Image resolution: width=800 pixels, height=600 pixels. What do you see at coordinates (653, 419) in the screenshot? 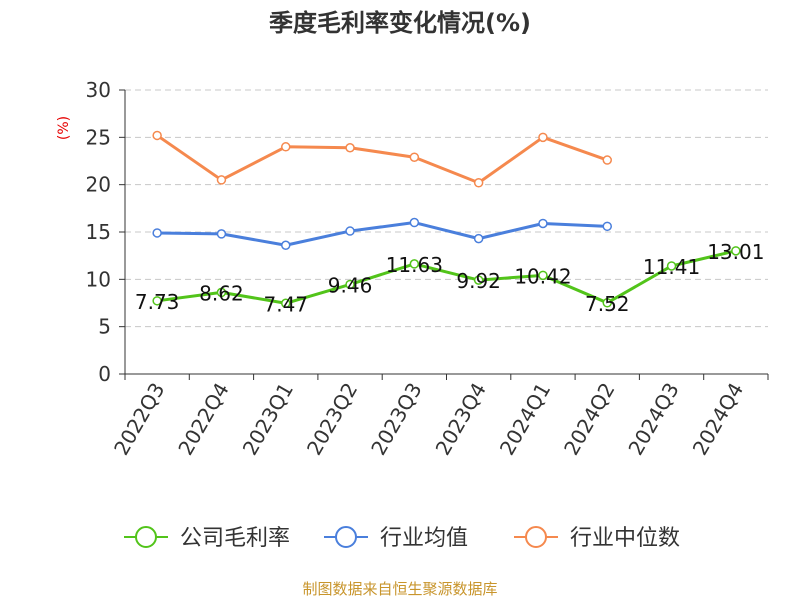
I see `x-tick-label: 2024Q3` at bounding box center [653, 419].